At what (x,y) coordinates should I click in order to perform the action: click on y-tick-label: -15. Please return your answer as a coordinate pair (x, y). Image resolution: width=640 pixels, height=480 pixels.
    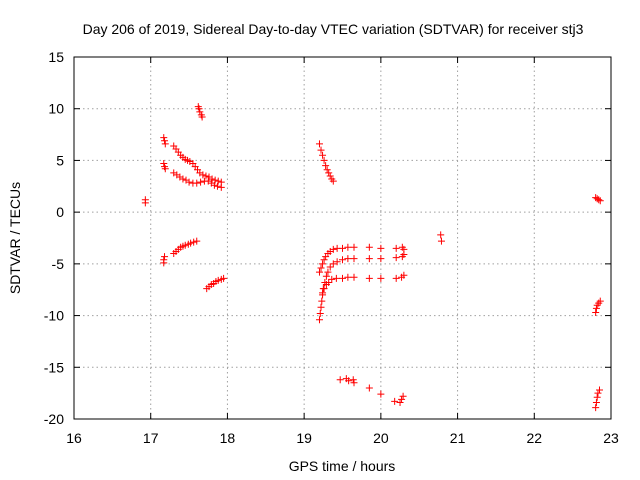
    Looking at the image, I should click on (54, 367).